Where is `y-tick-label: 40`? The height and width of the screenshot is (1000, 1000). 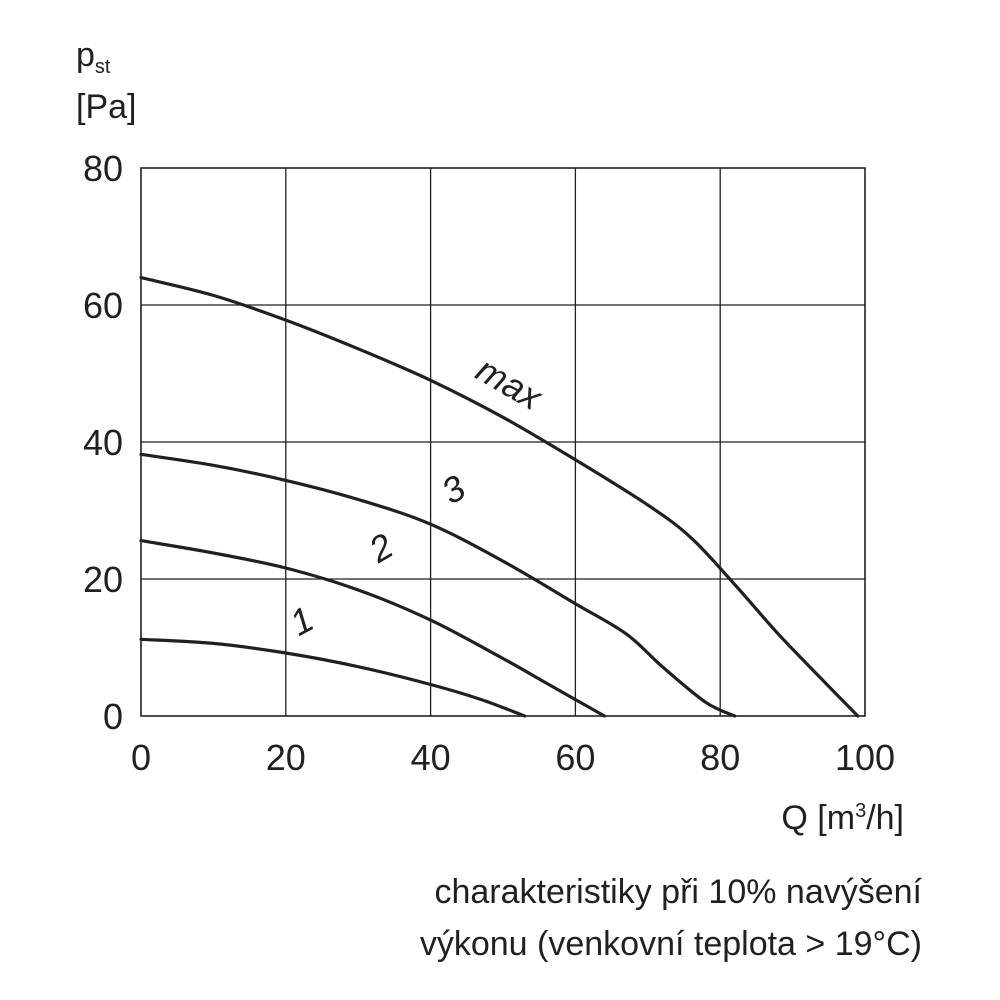
y-tick-label: 40 is located at coordinates (103, 442).